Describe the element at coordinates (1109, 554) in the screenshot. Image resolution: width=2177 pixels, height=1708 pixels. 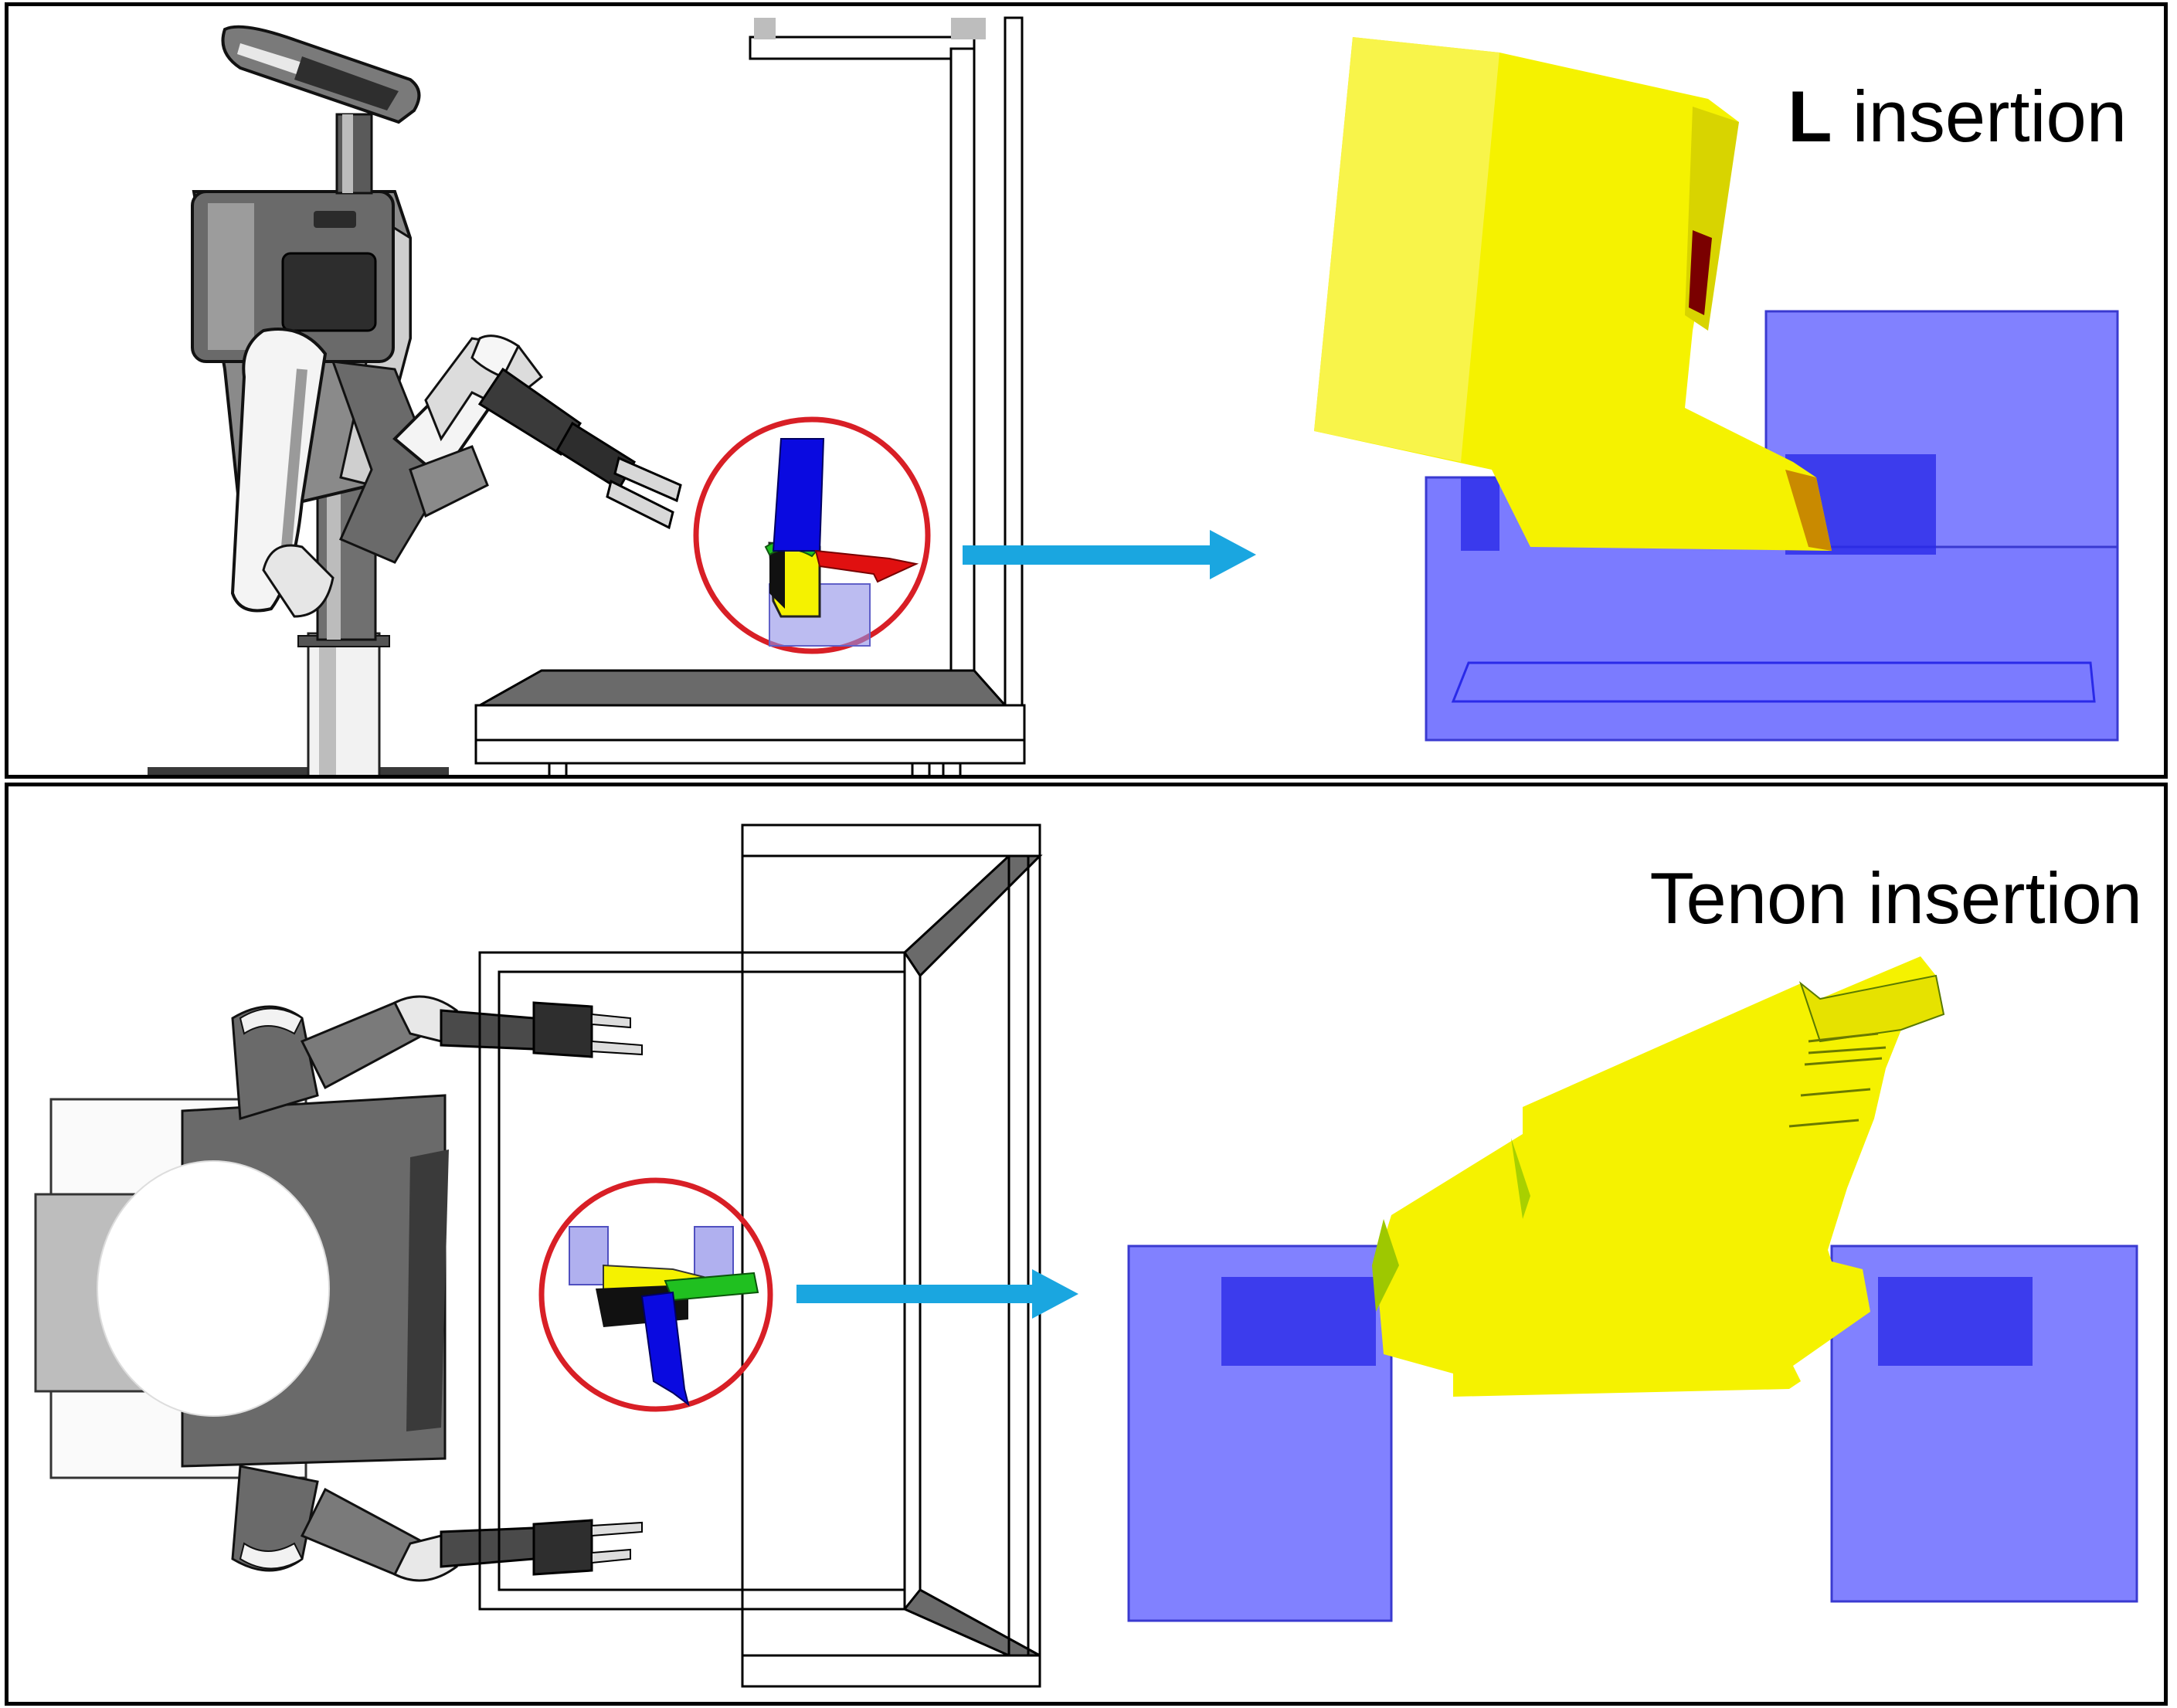
I see `arrow-right-icon` at that location.